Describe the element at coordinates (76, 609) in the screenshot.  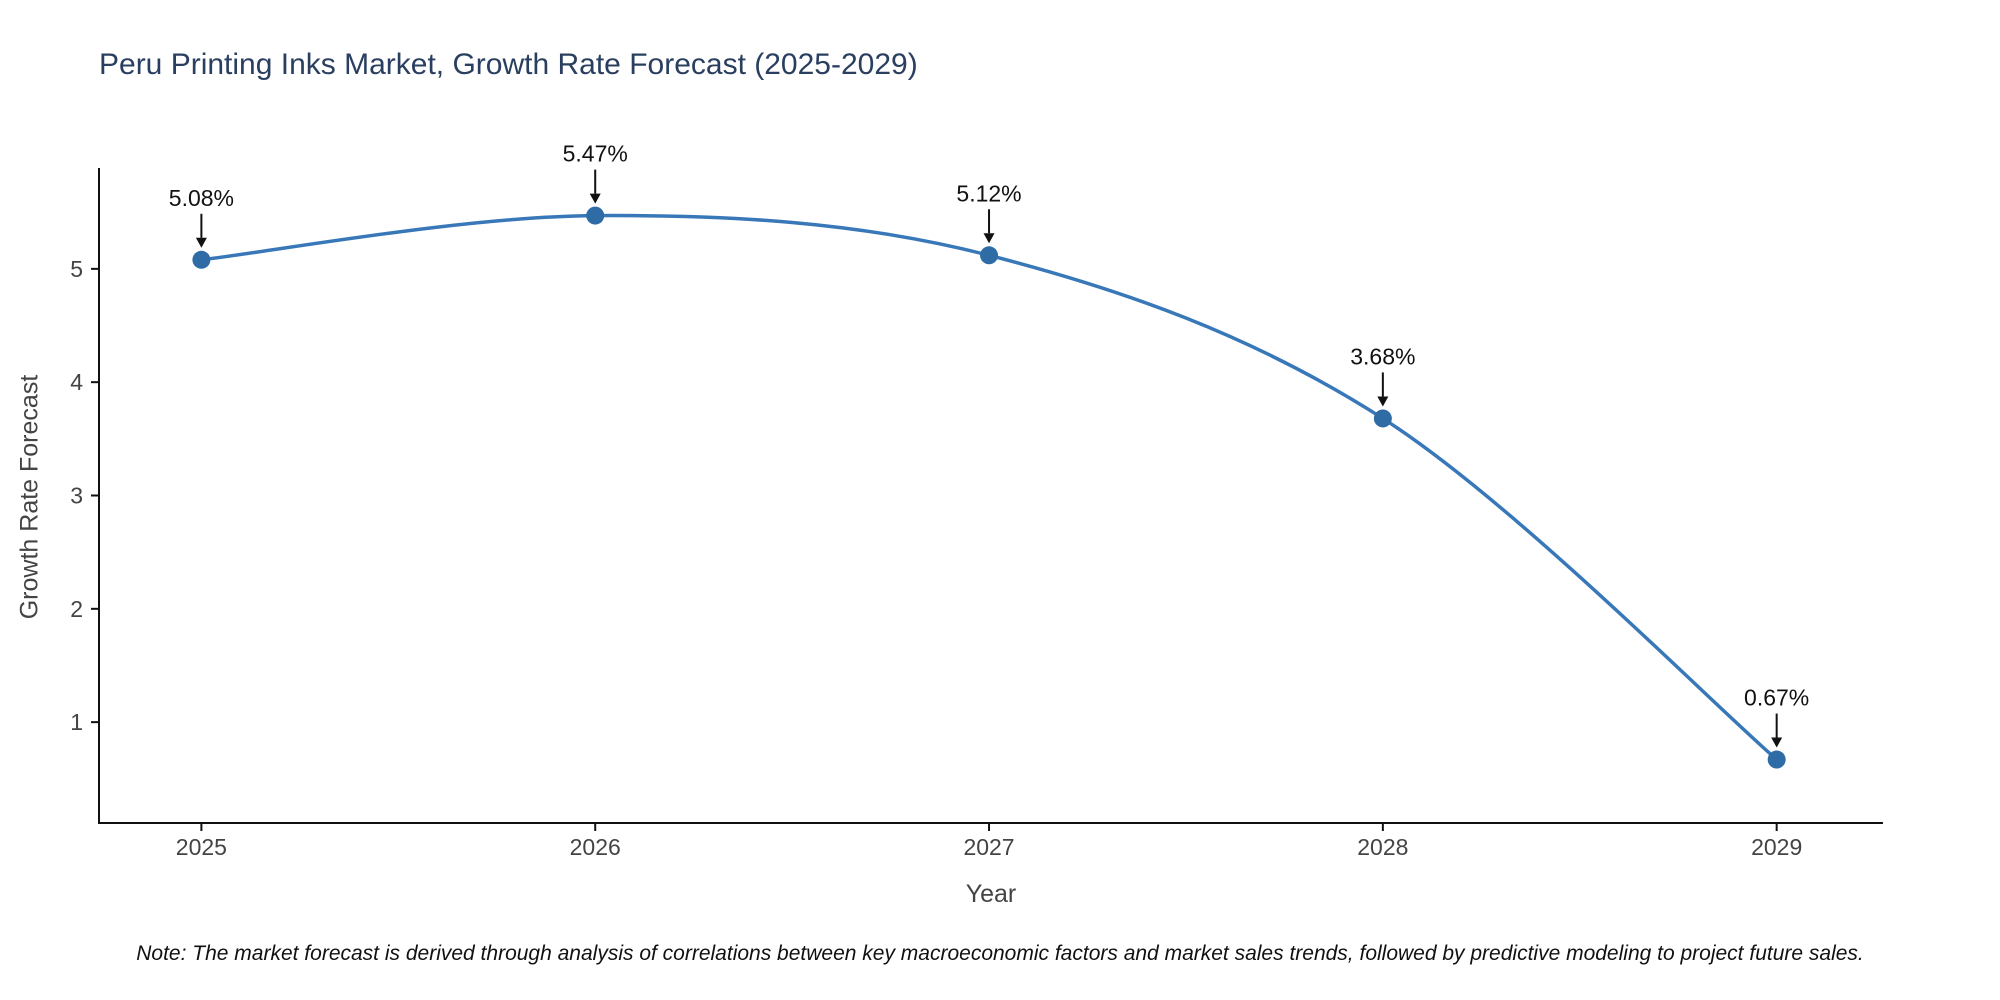
I see `y-tick-label: 2` at that location.